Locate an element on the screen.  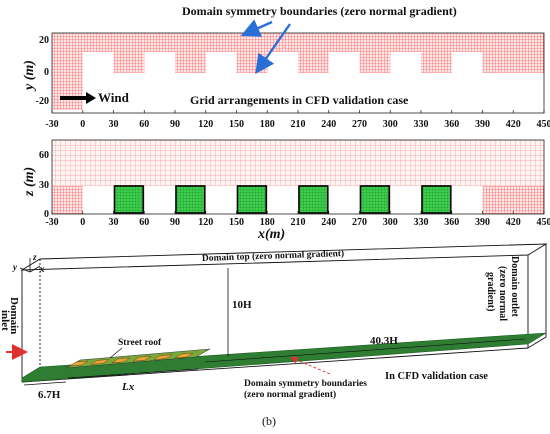
y-tick-label: -20 is located at coordinates (42, 101).